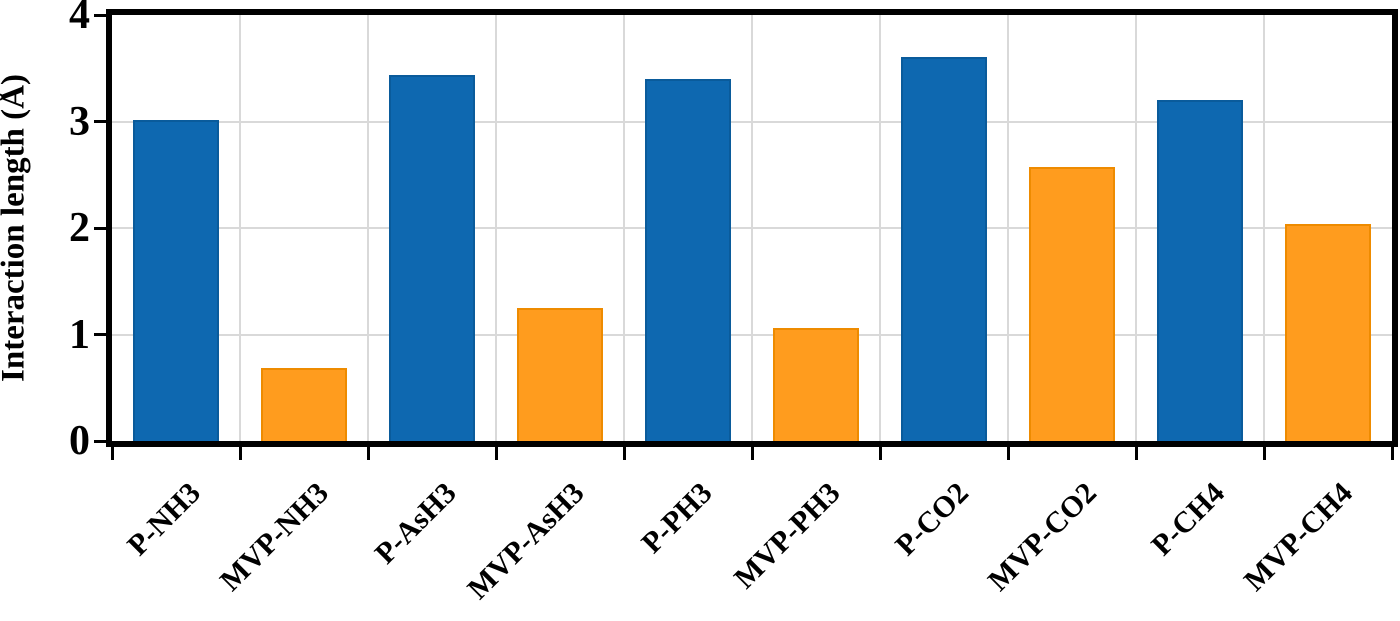 The width and height of the screenshot is (1400, 621). I want to click on y-tick-label-3: 3, so click(79, 121).